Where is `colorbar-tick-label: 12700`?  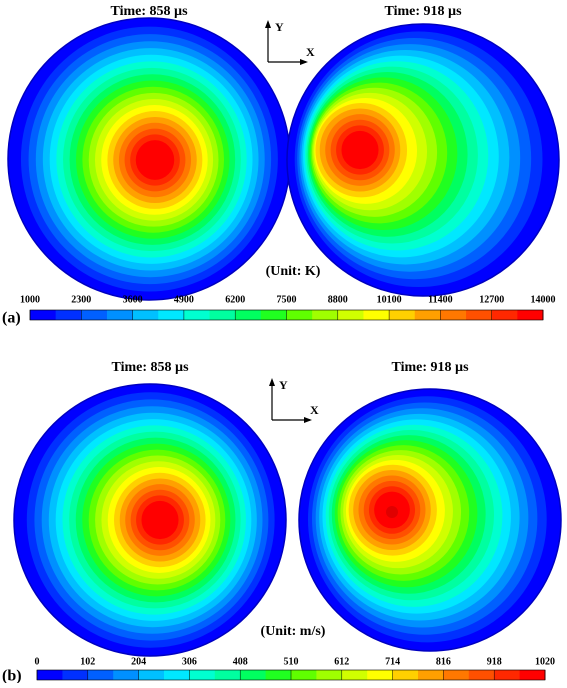
colorbar-tick-label: 12700 is located at coordinates (491, 299).